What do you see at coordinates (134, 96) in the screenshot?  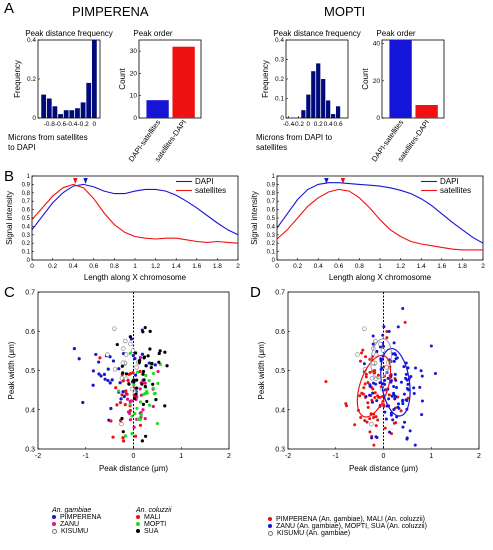 I see `a-left-order-ytick-label: 10` at bounding box center [134, 96].